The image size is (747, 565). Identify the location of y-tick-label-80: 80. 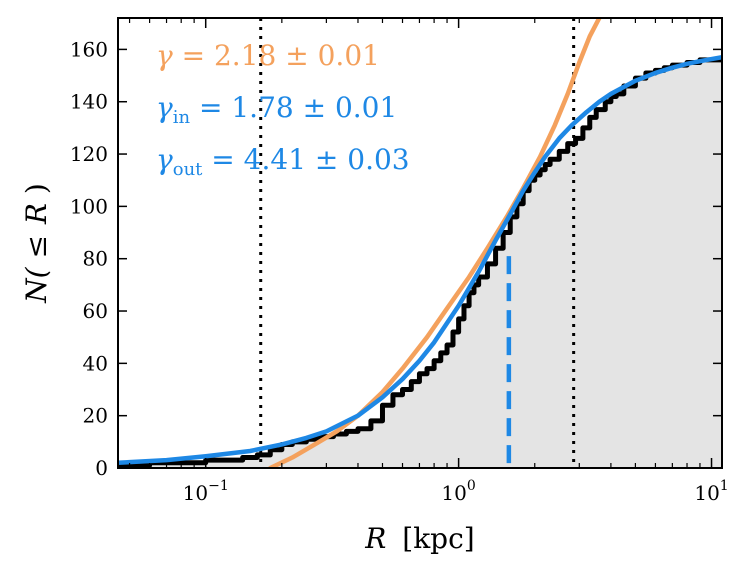
(95, 259).